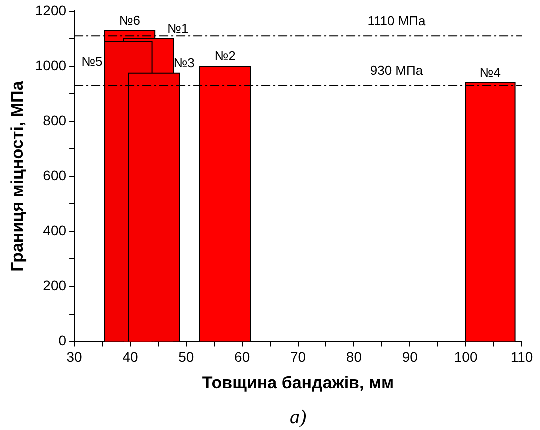  What do you see at coordinates (17, 176) in the screenshot?
I see `y-axis-title: Границя міцності, МПа` at bounding box center [17, 176].